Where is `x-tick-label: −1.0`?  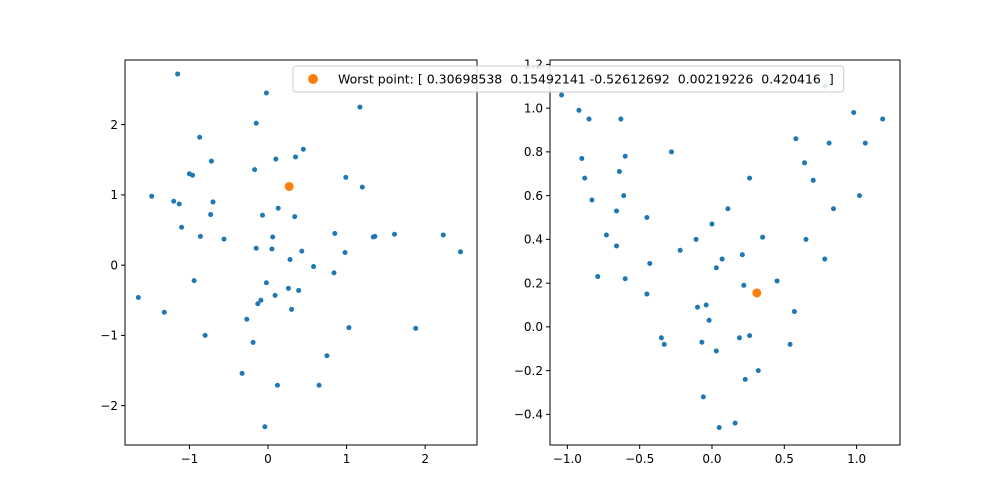
x-tick-label: −1.0 is located at coordinates (567, 459).